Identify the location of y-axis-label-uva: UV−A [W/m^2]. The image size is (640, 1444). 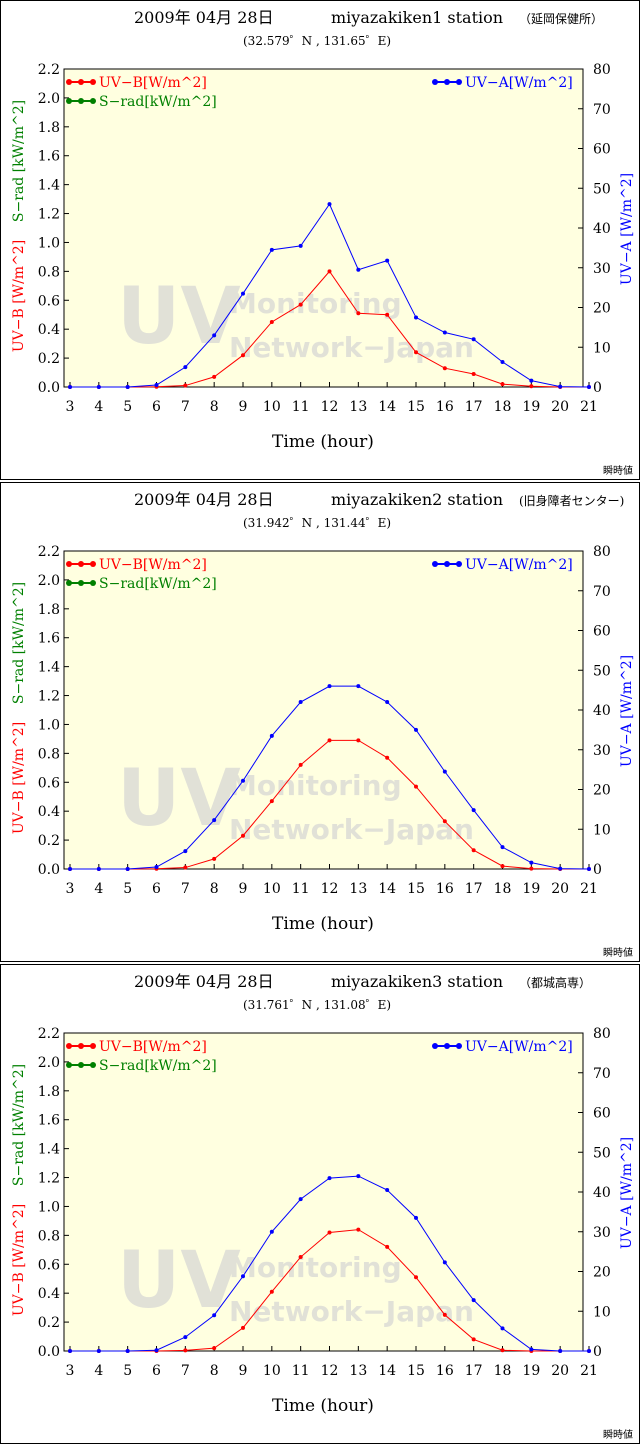
(627, 229).